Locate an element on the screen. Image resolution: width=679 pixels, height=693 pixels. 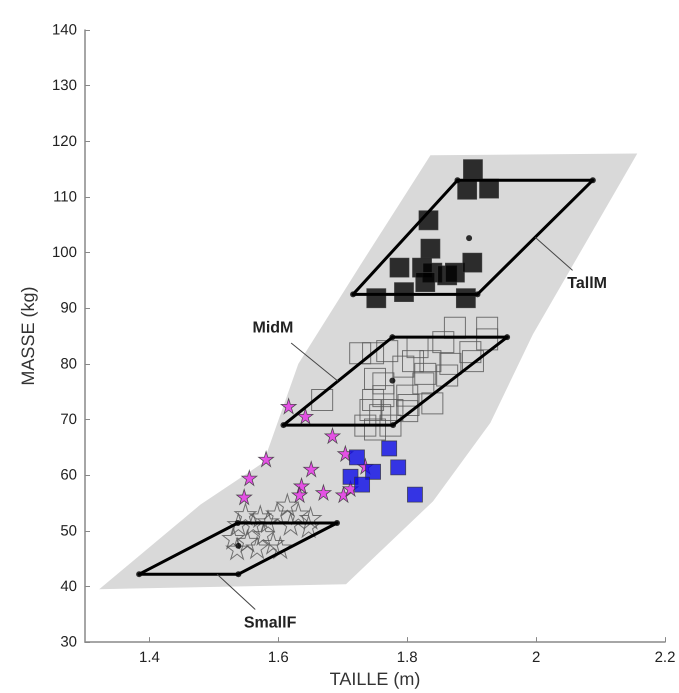
annotation: SmallF is located at coordinates (270, 623).